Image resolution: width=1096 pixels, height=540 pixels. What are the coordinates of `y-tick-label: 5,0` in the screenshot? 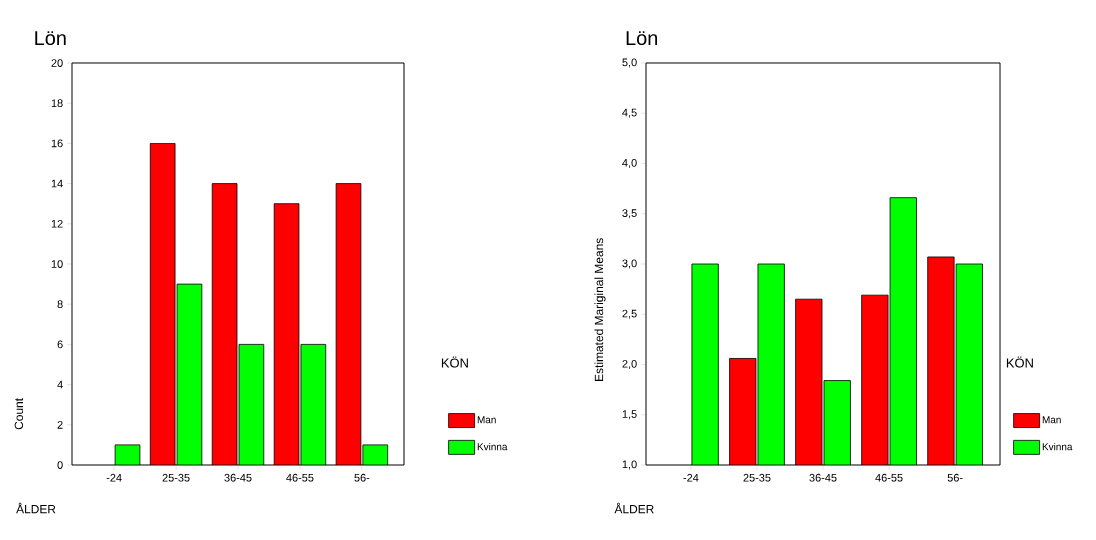 It's located at (629, 63).